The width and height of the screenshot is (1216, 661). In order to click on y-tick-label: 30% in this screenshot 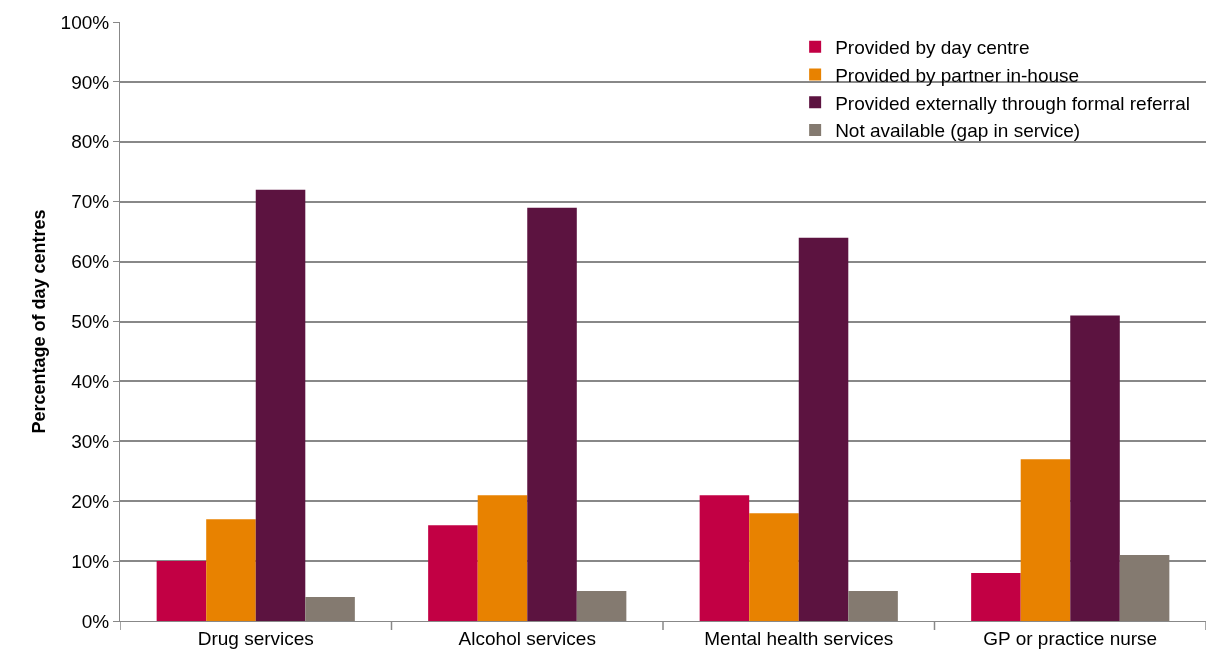, I will do `click(90, 441)`.